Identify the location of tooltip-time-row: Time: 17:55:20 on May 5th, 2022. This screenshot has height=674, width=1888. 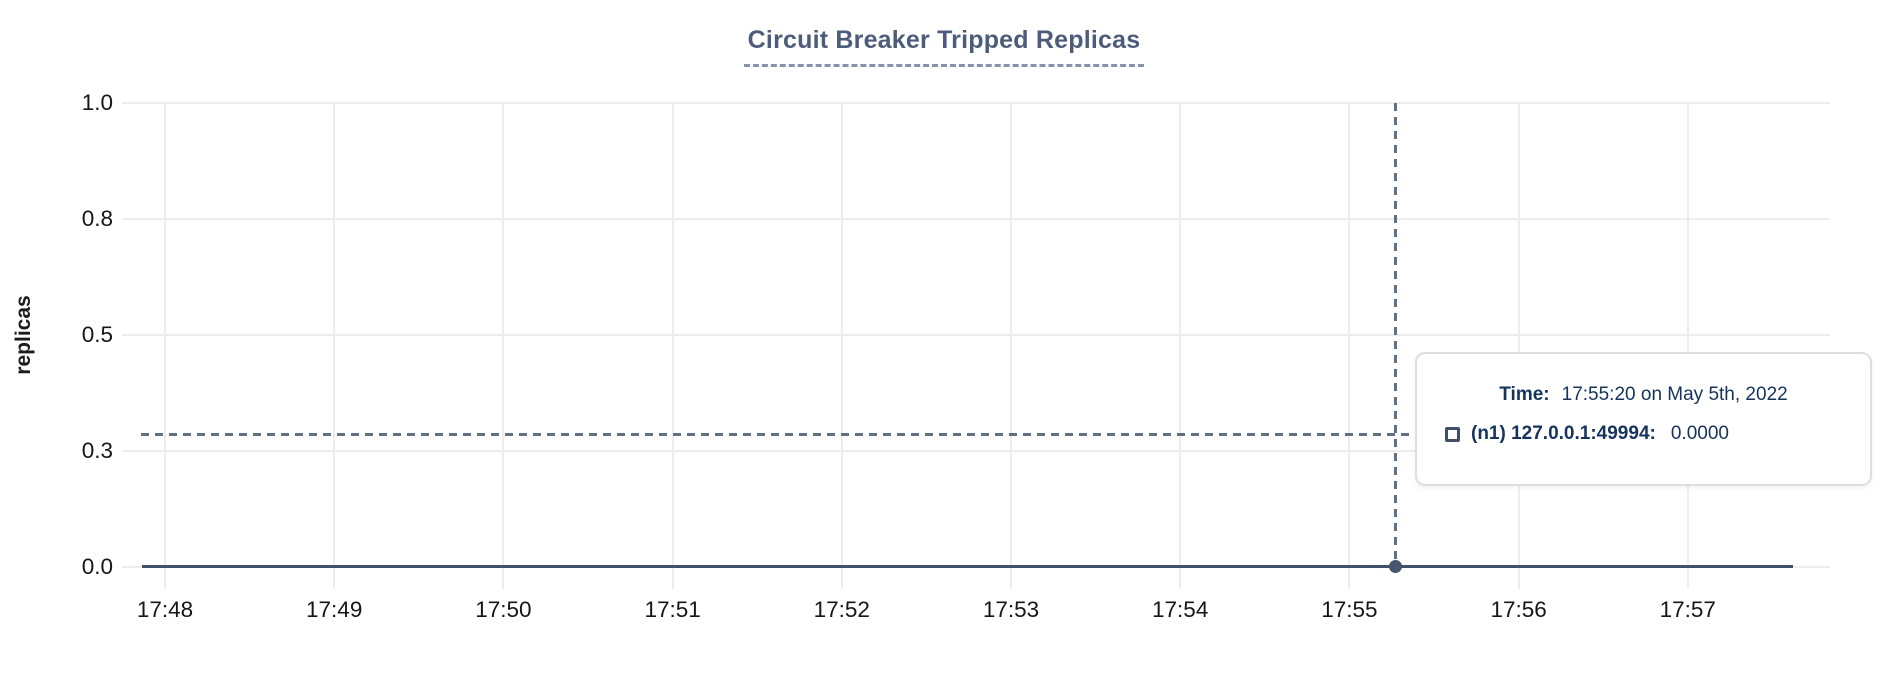
(1643, 395).